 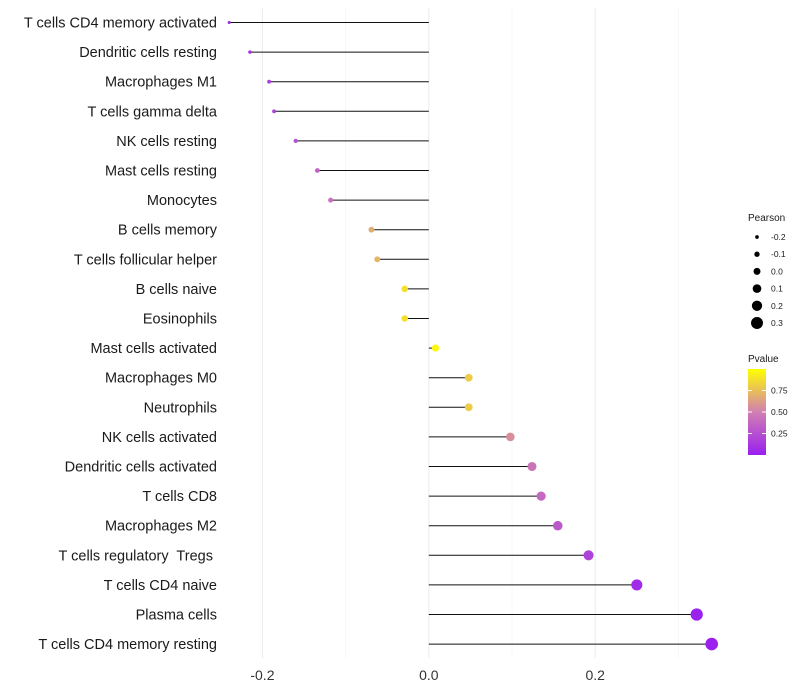 What do you see at coordinates (768, 404) in the screenshot?
I see `pvalue-color-legend: Pvalue 0.75 0.50 0.25` at bounding box center [768, 404].